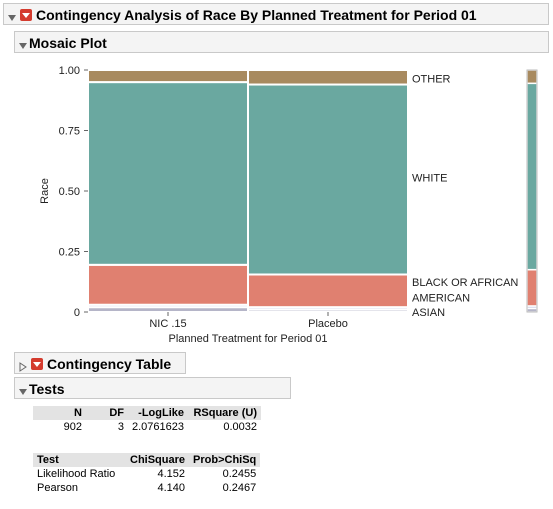  I want to click on legend-label: AMERICAN, so click(441, 298).